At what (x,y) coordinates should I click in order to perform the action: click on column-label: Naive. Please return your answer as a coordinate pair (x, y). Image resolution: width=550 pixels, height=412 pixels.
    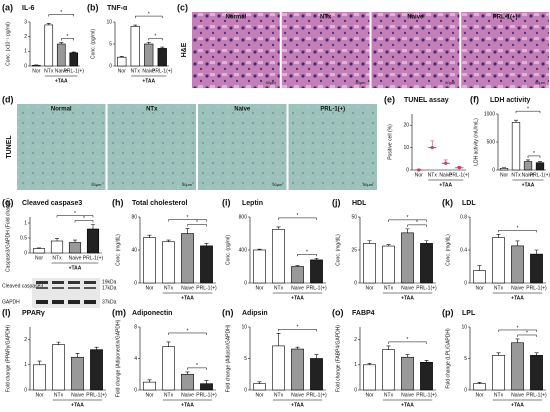
    Looking at the image, I should click on (415, 18).